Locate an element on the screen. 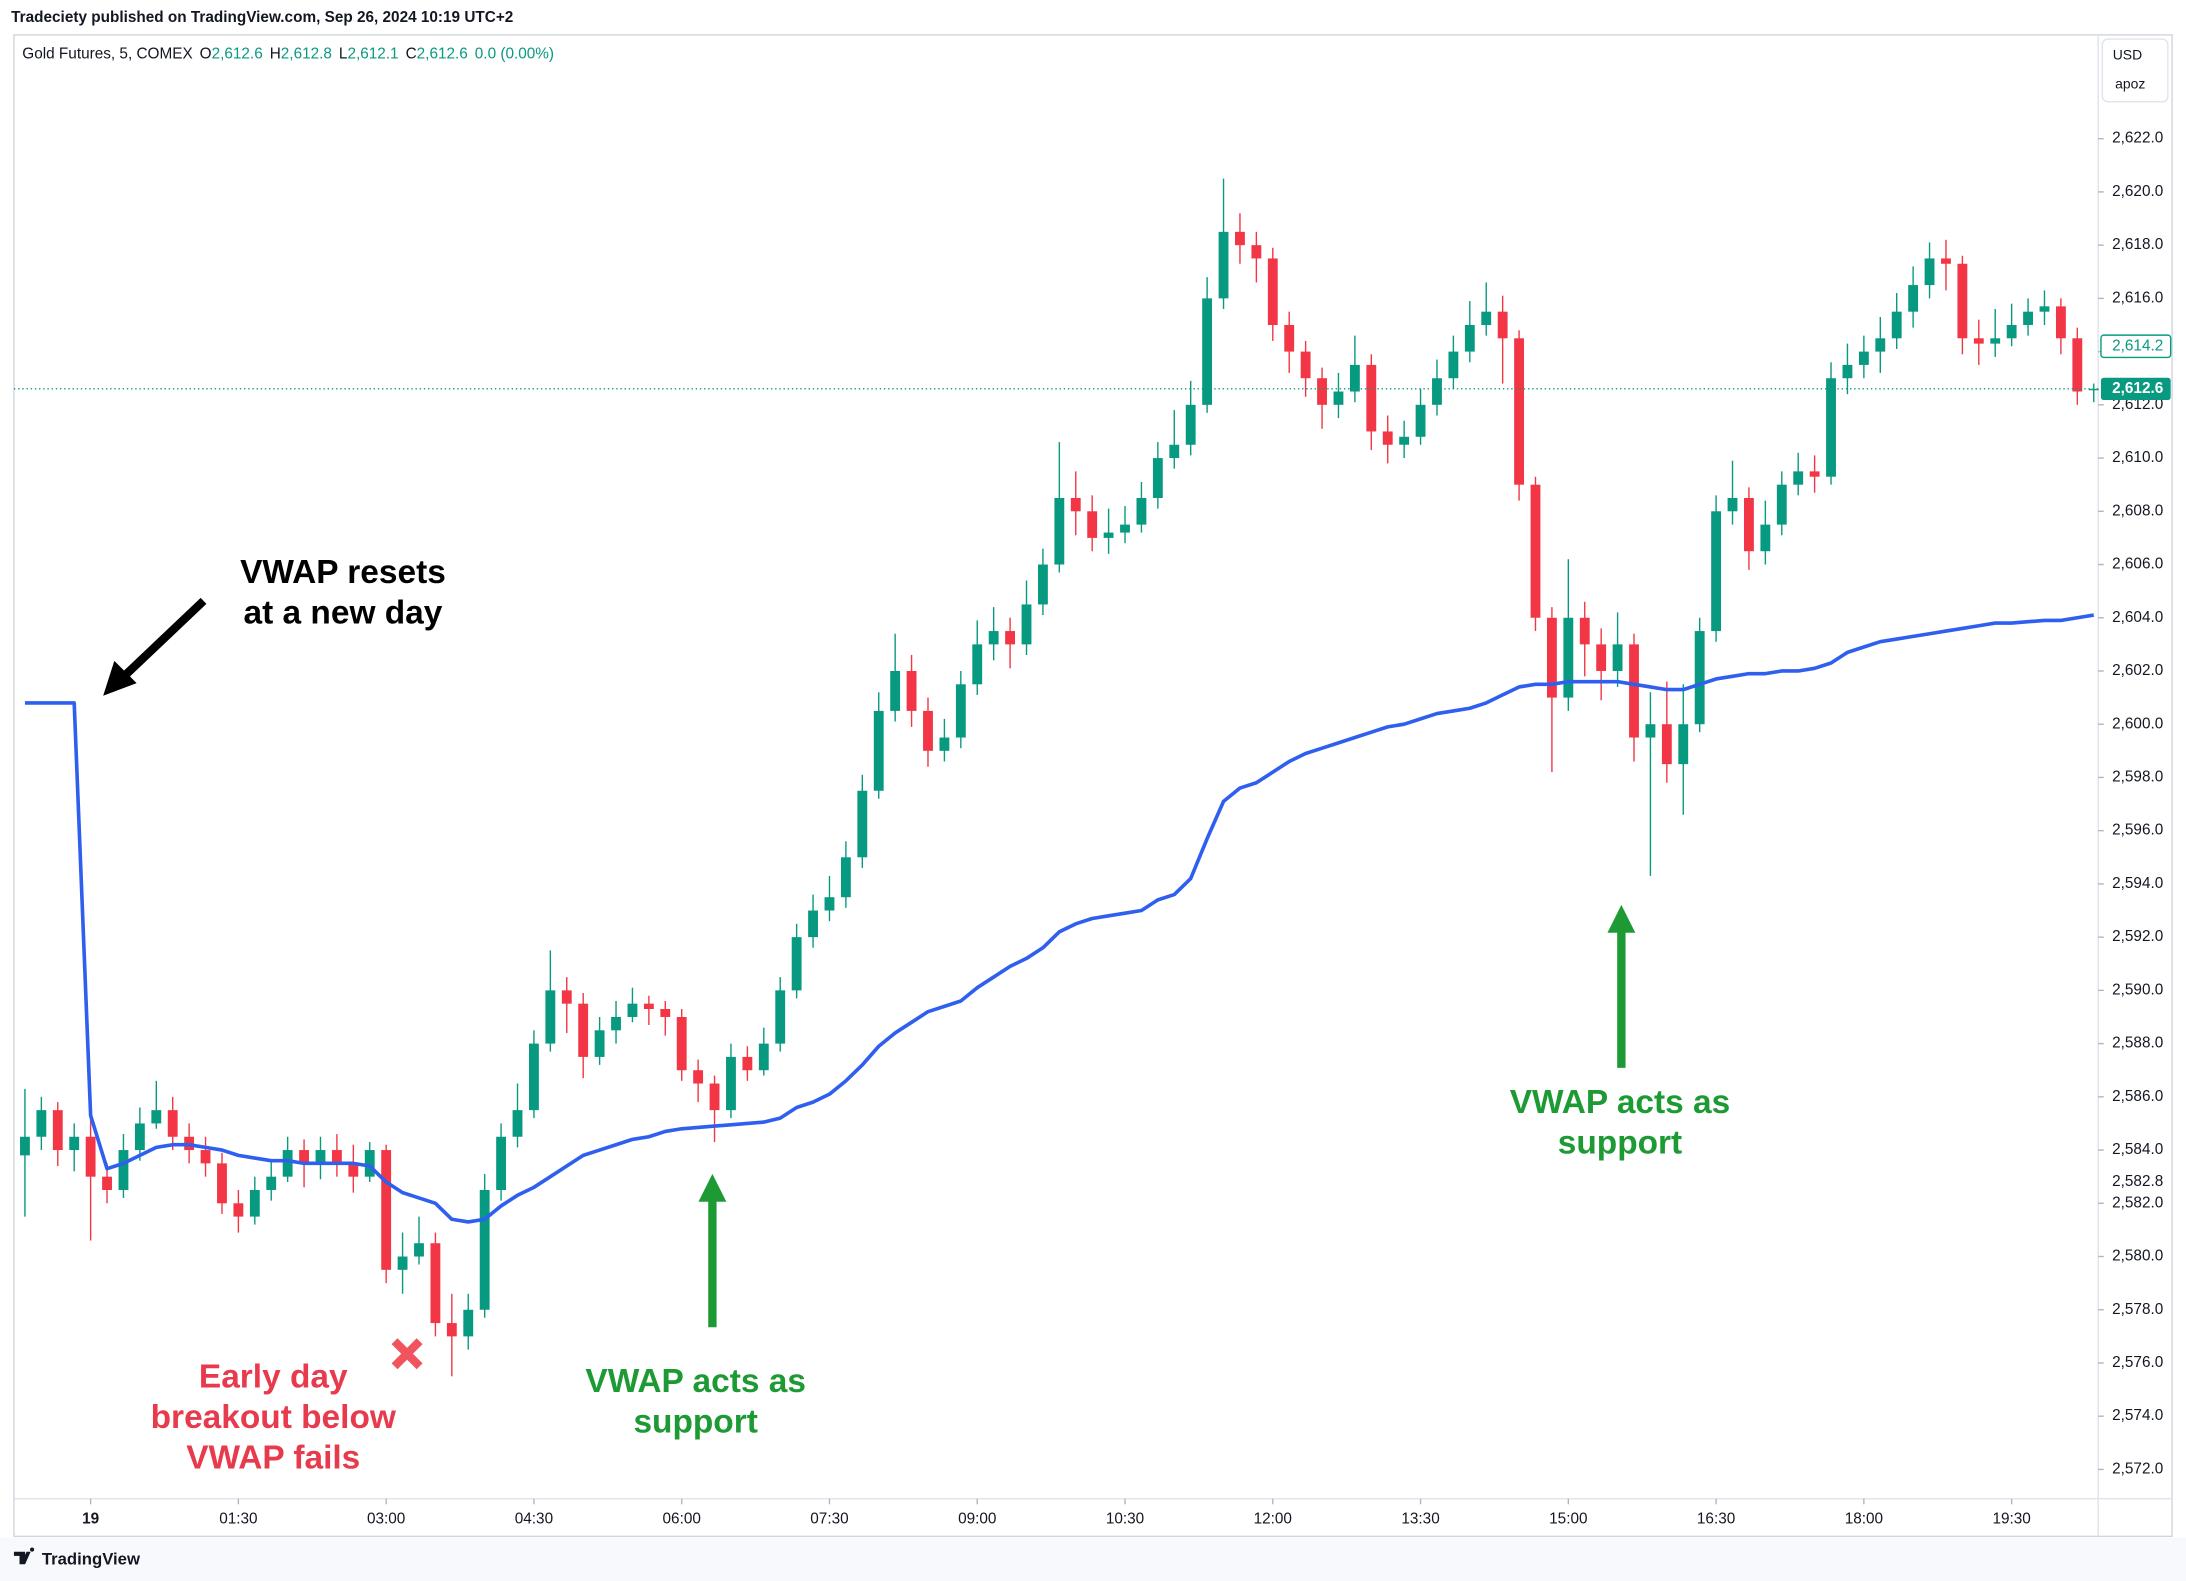 This screenshot has width=2186, height=1581. price-label: 2,612.6 is located at coordinates (2137, 388).